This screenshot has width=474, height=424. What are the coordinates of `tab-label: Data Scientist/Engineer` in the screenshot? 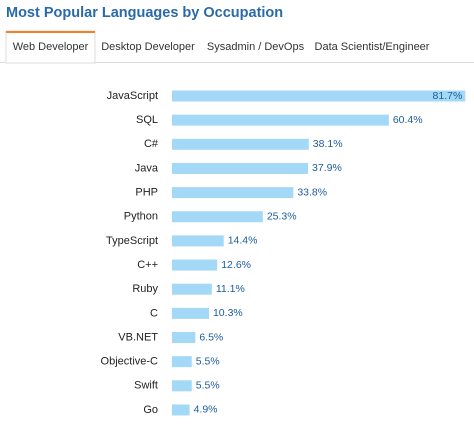 It's located at (372, 47).